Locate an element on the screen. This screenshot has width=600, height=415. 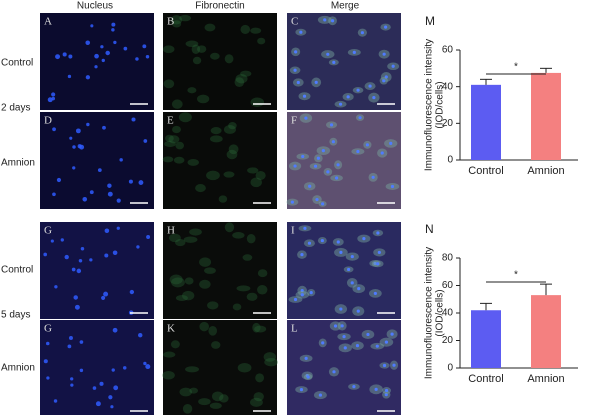
column-header: Fibronectin is located at coordinates (219, 6).